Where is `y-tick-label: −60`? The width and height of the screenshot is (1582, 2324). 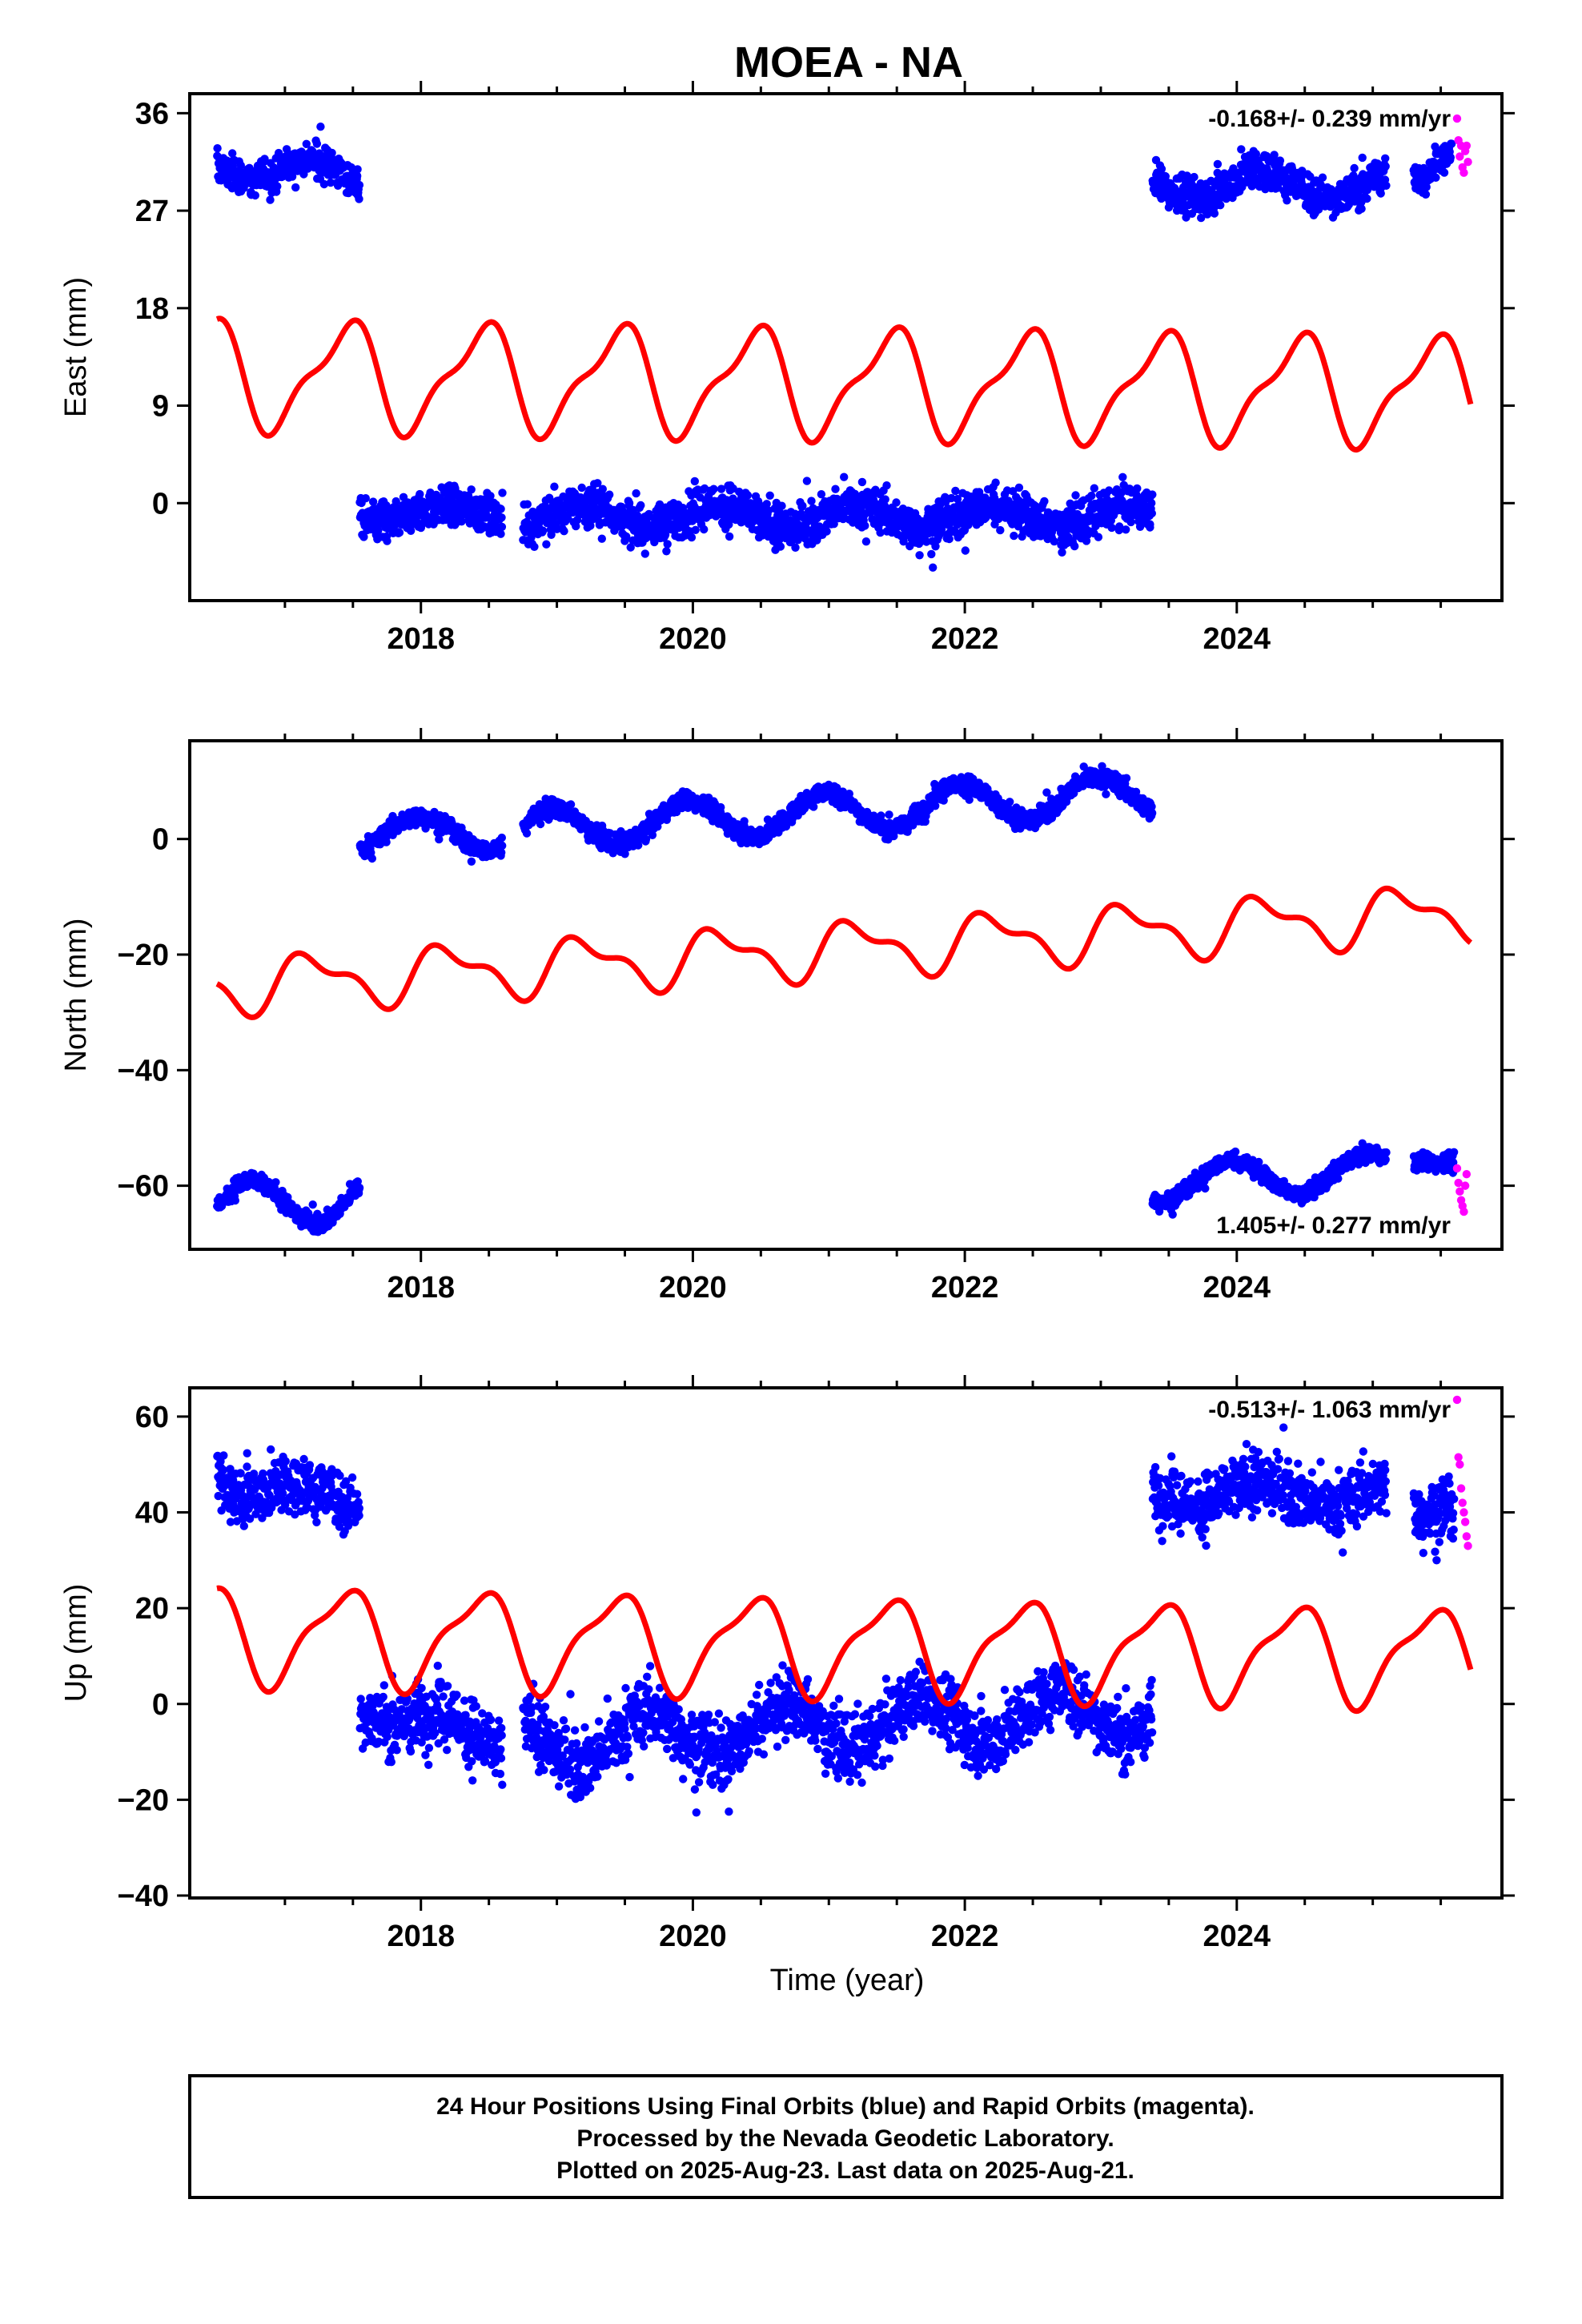 y-tick-label: −60 is located at coordinates (144, 1187).